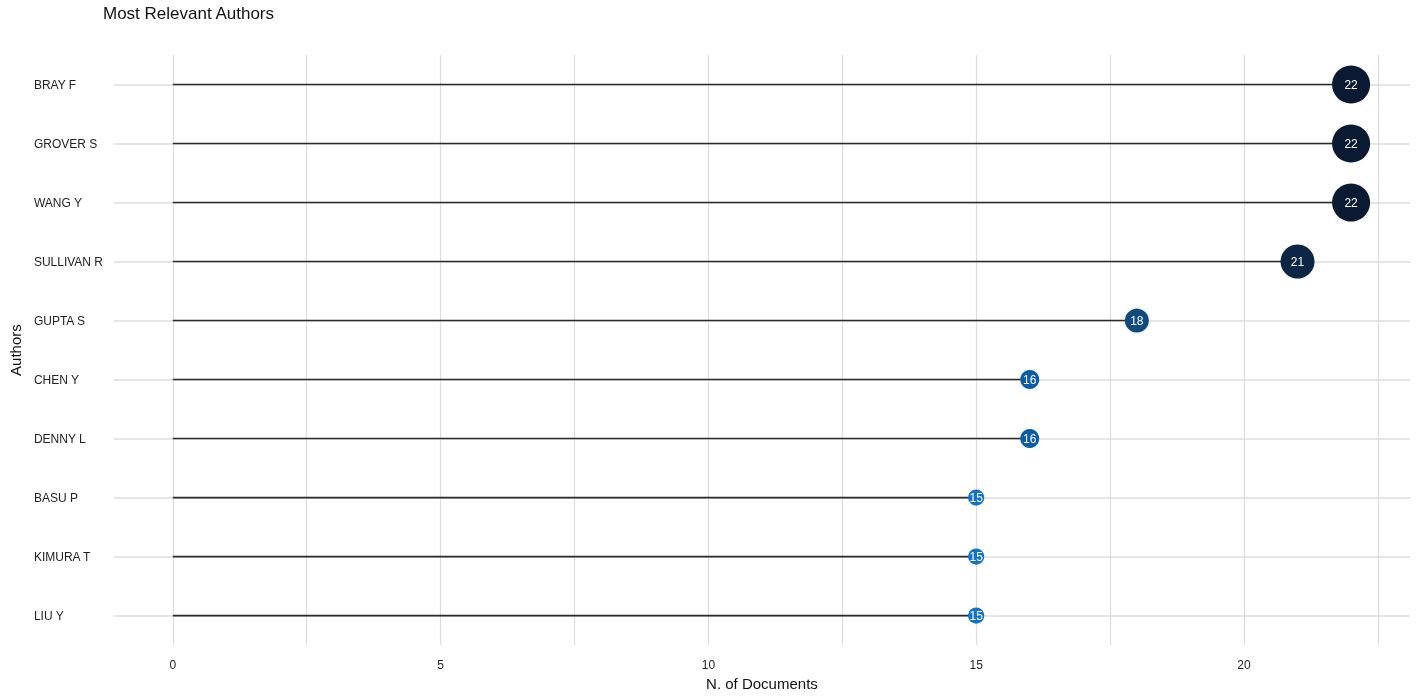  What do you see at coordinates (55, 84) in the screenshot?
I see `y-tick-label: BRAY F` at bounding box center [55, 84].